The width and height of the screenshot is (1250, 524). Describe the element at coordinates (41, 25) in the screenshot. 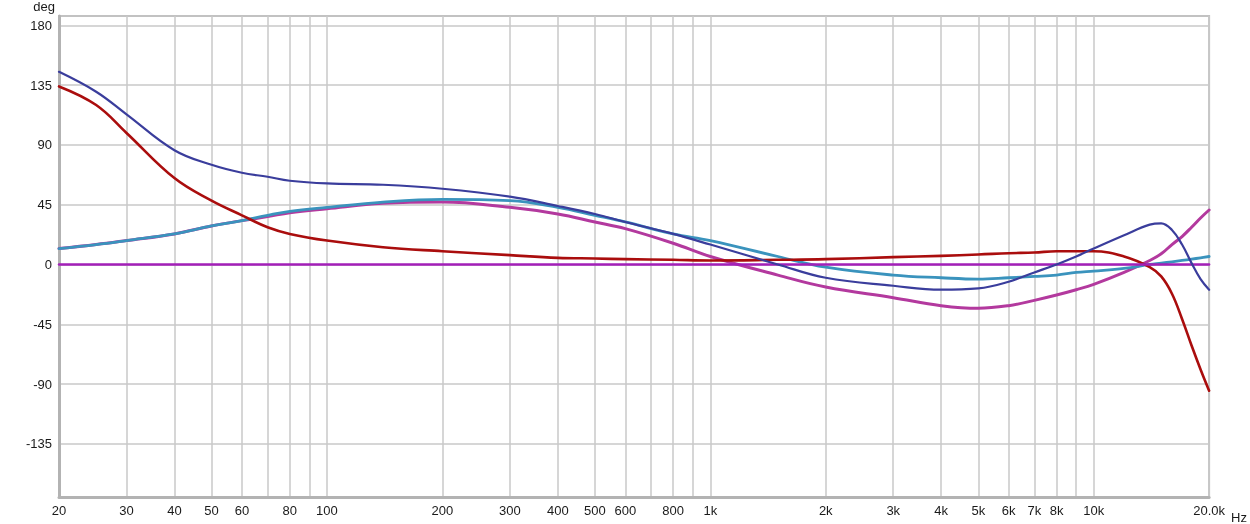

I see `y-tick-label: 180` at that location.